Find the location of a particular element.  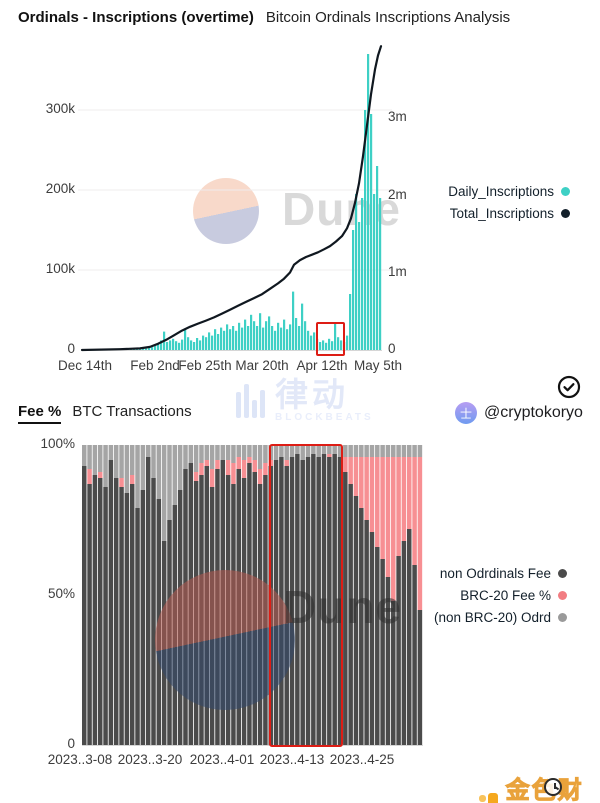

chart2-header: Fee % BTC Transactions is located at coordinates (105, 413).